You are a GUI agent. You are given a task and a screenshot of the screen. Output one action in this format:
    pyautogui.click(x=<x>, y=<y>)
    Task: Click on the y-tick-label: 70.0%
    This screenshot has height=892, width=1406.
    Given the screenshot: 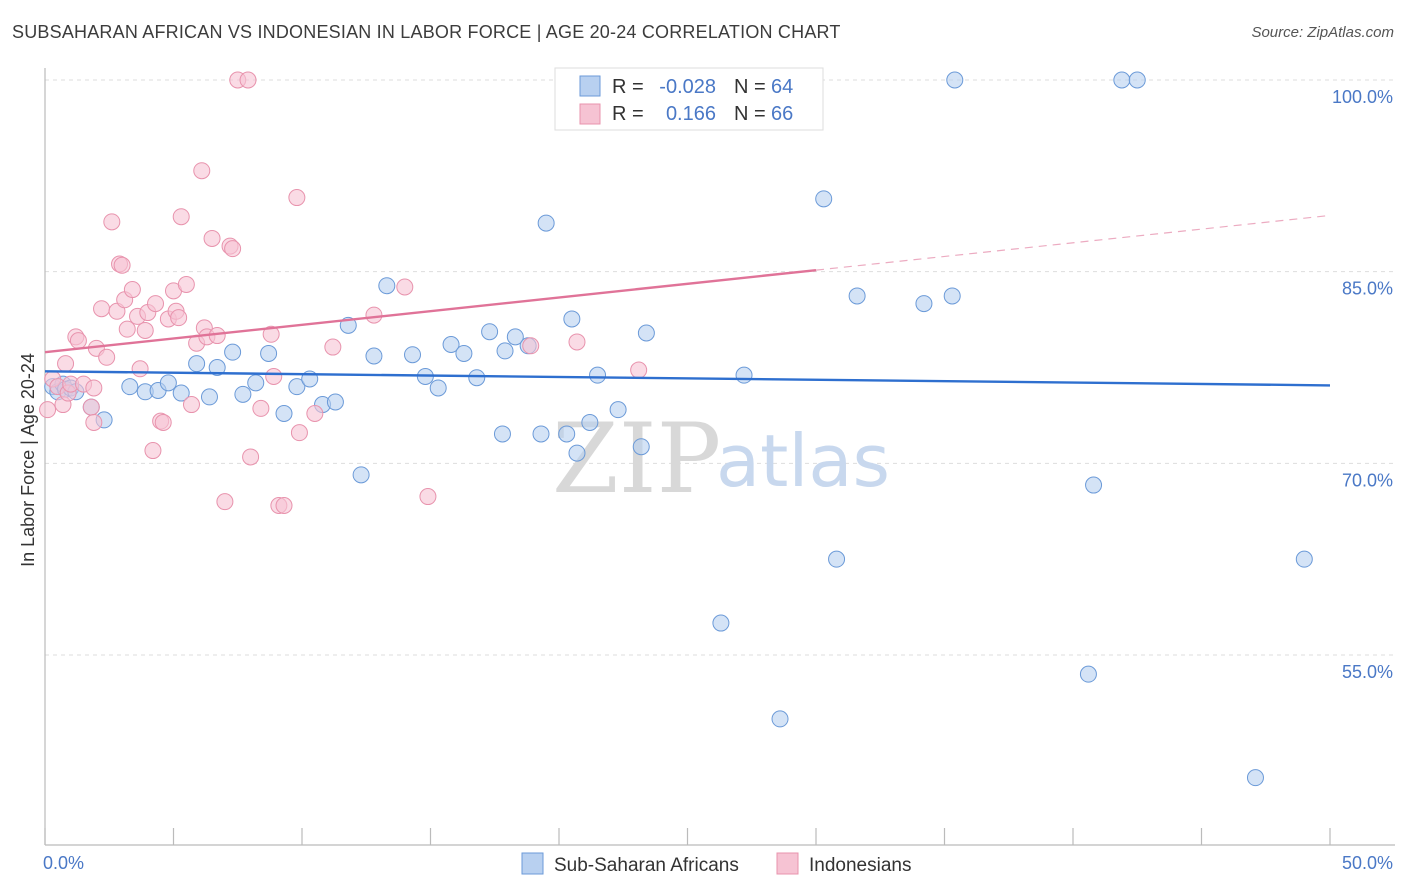 What is the action you would take?
    pyautogui.click(x=1367, y=480)
    